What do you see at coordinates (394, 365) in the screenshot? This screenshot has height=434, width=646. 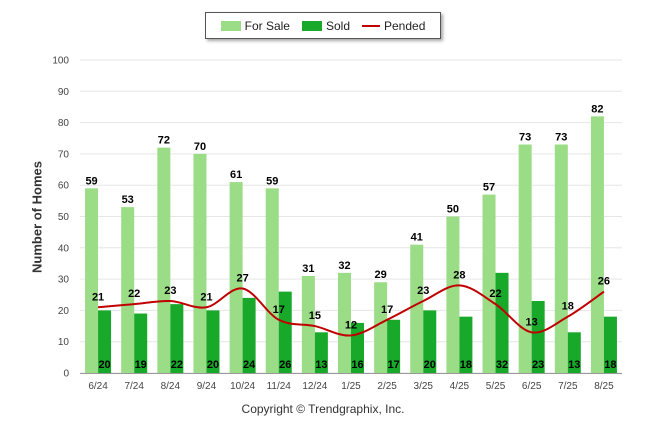 I see `sold-data-label: 17` at bounding box center [394, 365].